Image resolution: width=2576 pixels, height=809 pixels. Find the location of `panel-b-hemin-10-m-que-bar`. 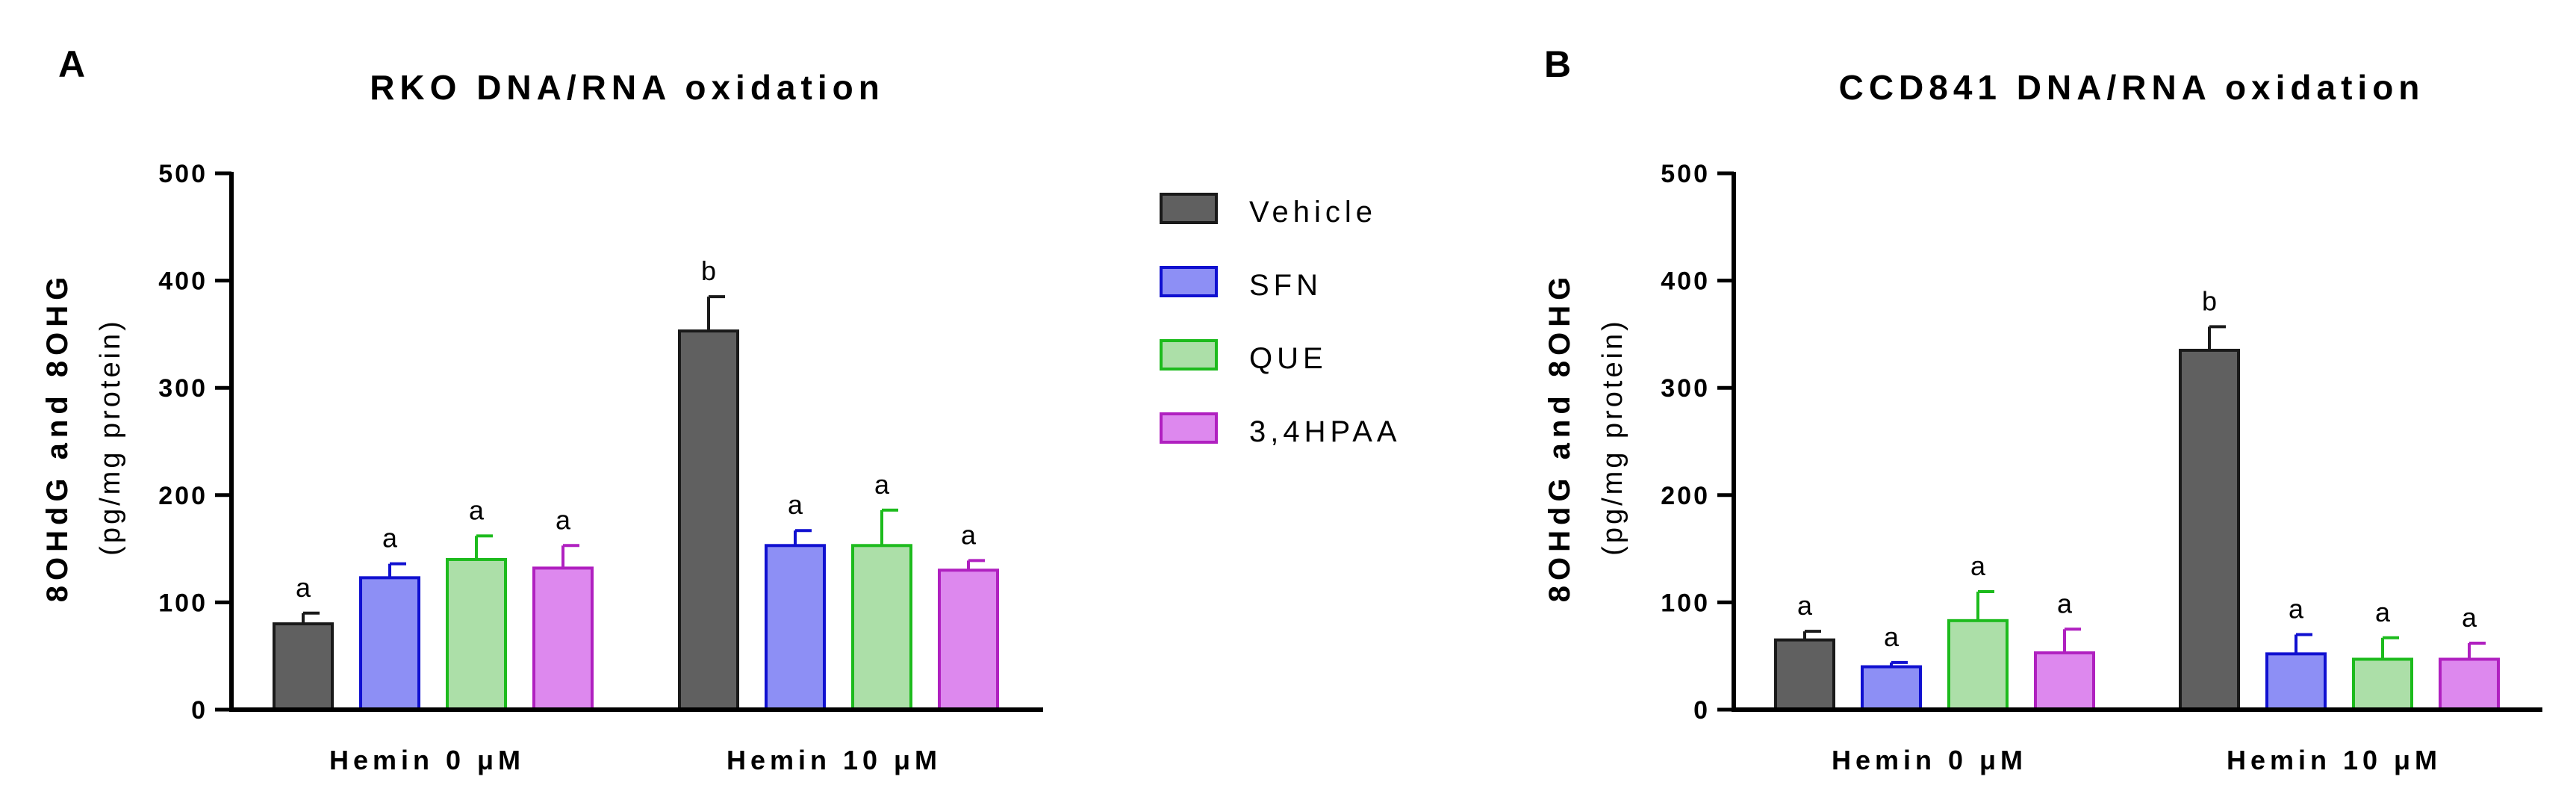

panel-b-hemin-10-m-que-bar is located at coordinates (2382, 684).